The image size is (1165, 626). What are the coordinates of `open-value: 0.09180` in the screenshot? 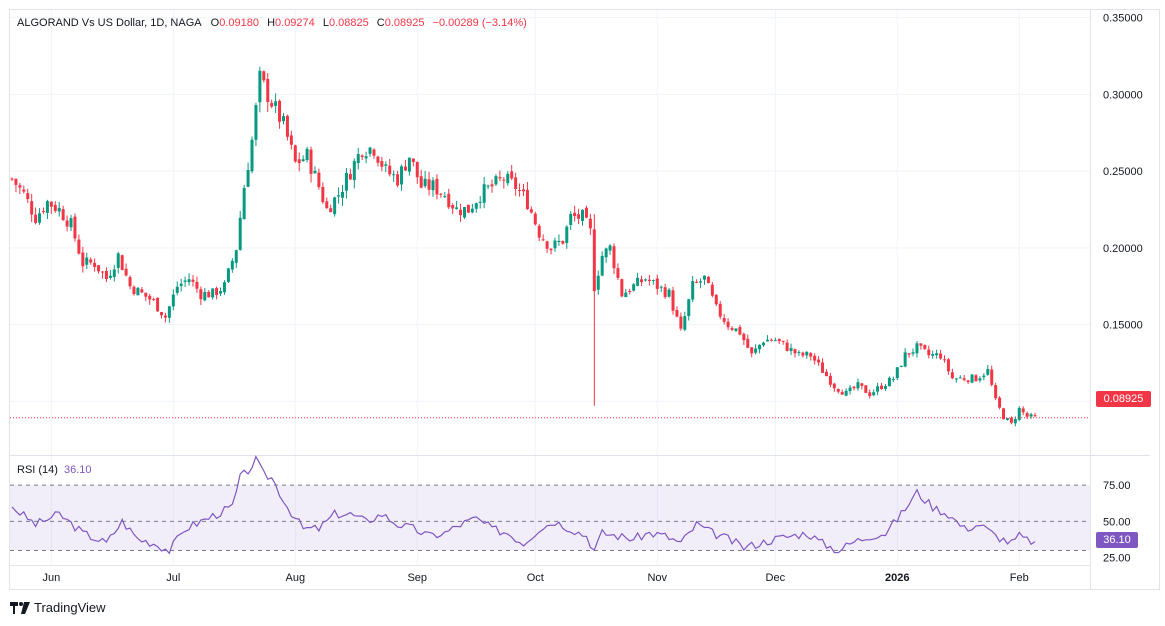 It's located at (239, 23).